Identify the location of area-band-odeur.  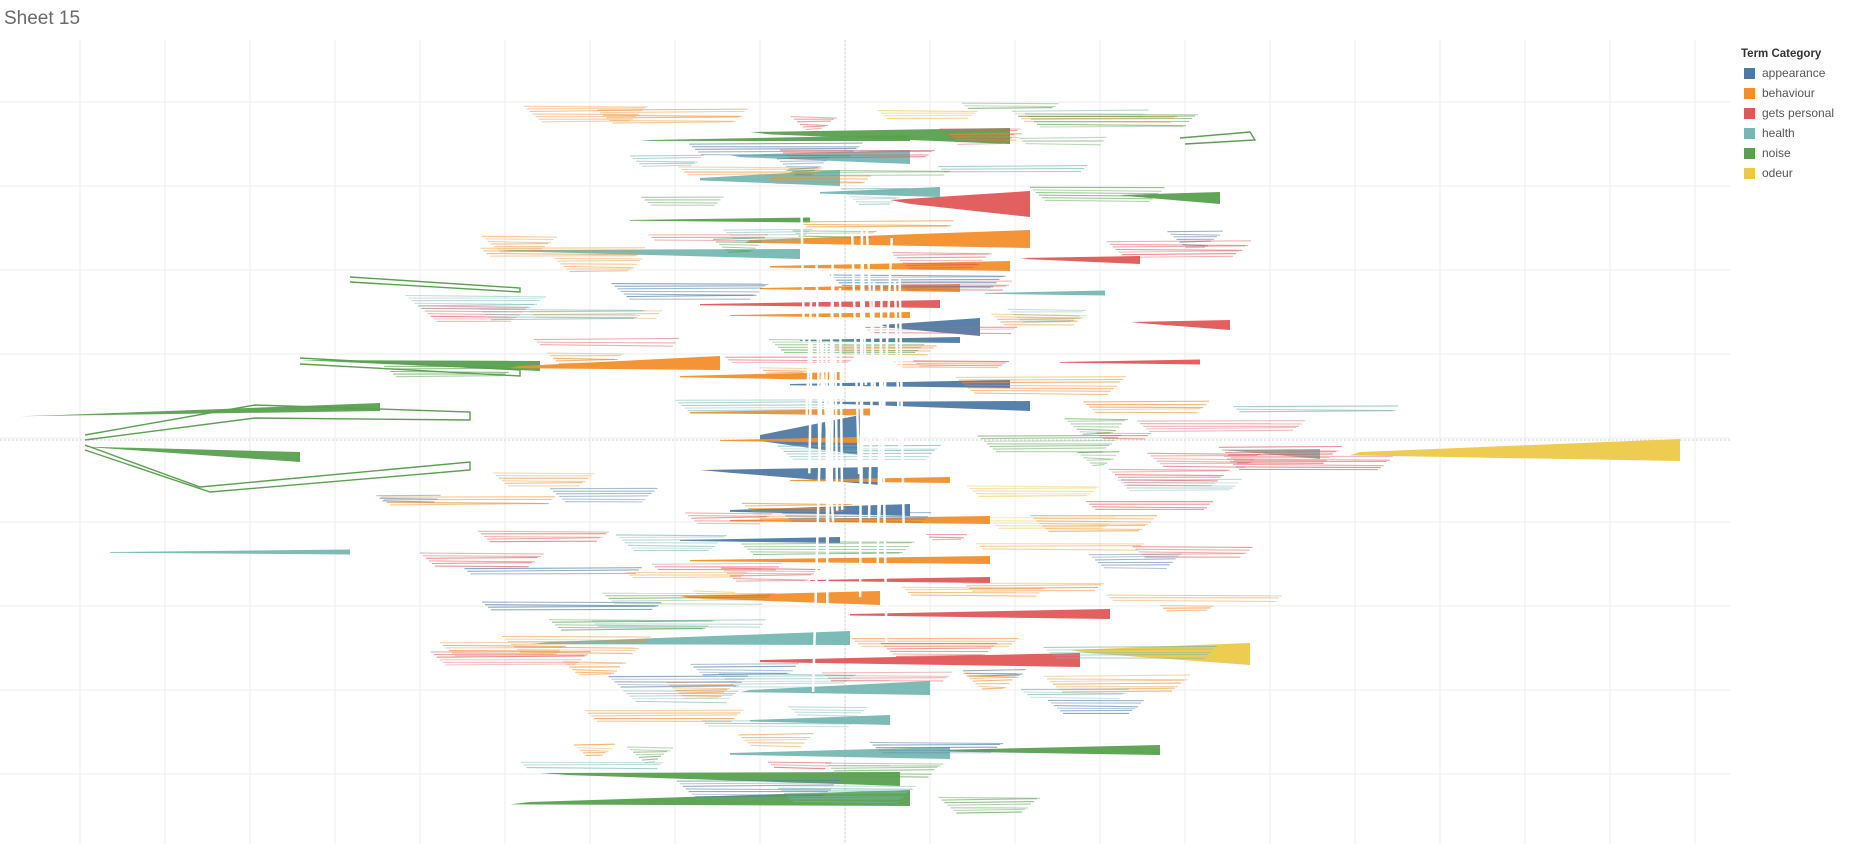
(1515, 450).